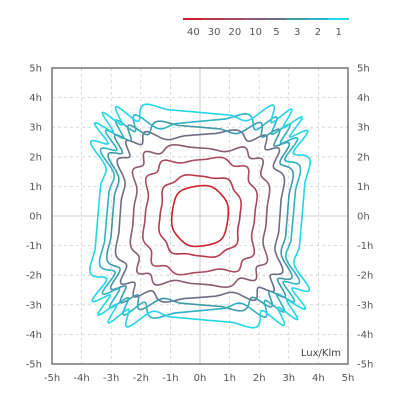  Describe the element at coordinates (141, 378) in the screenshot. I see `x-tick-label: -2h` at that location.